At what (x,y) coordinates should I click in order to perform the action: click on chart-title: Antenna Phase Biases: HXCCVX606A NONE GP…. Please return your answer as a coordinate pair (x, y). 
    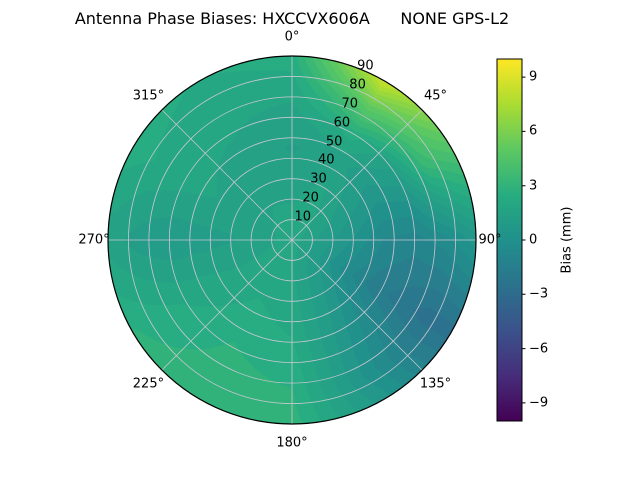
    Looking at the image, I should click on (292, 18).